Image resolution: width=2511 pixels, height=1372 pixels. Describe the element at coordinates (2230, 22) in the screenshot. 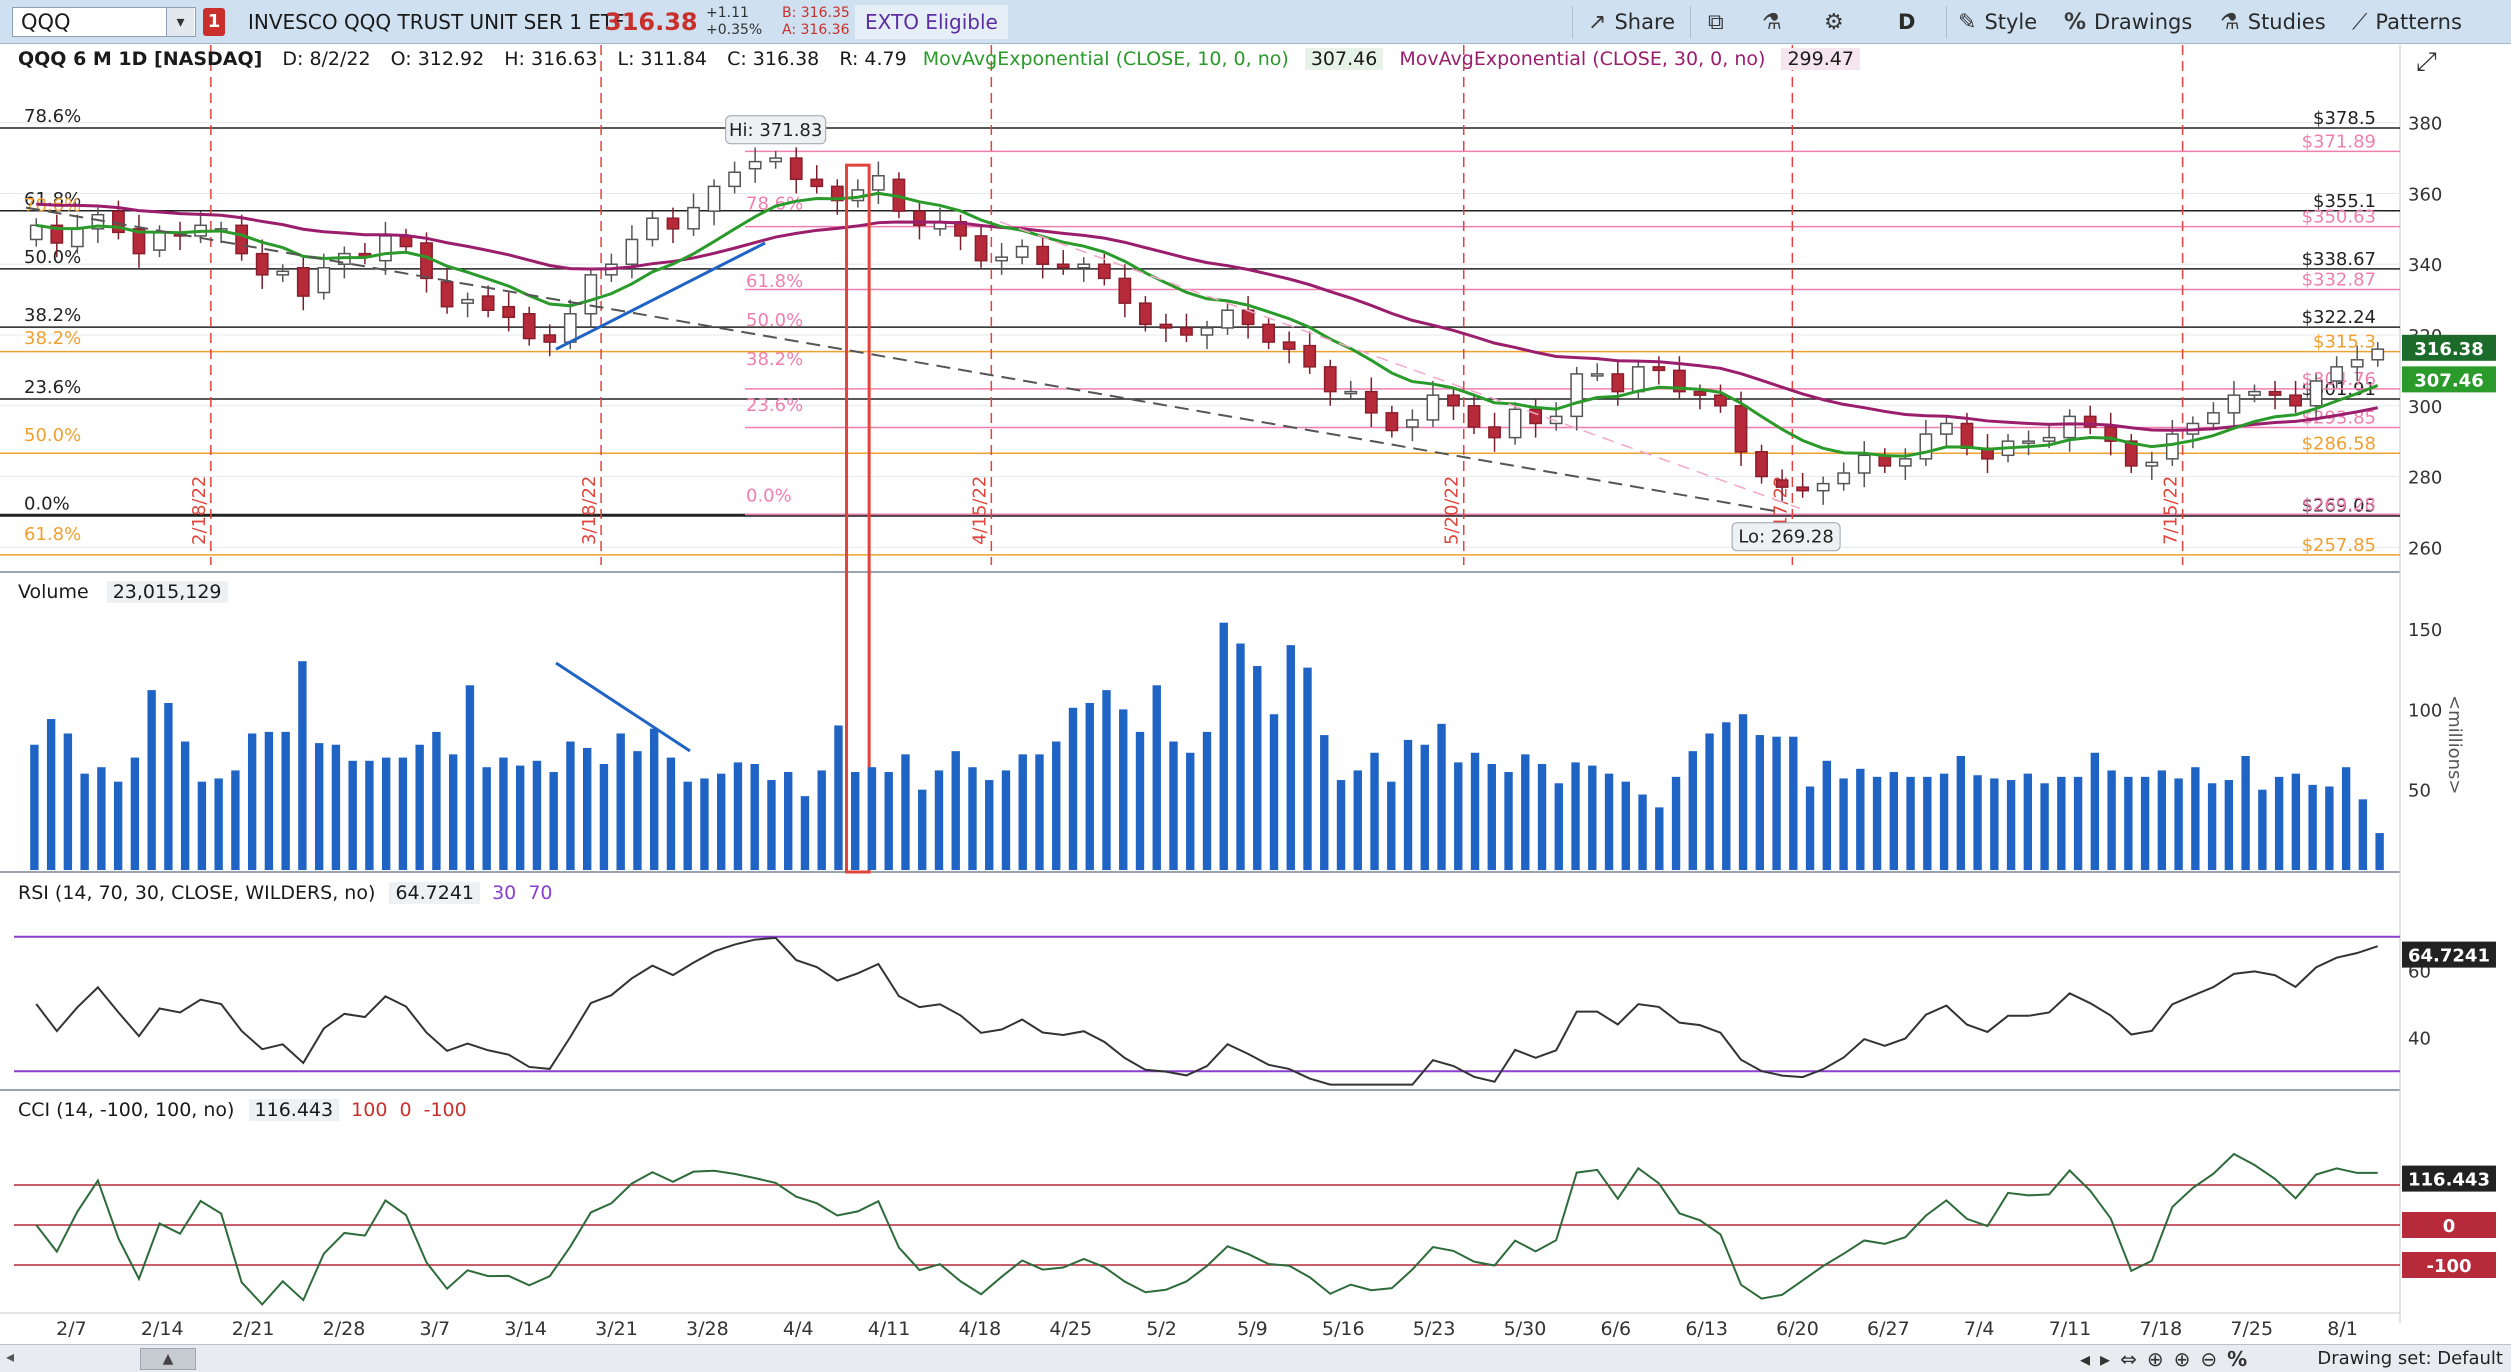

I see `studies-flask-icon: ⚗` at that location.